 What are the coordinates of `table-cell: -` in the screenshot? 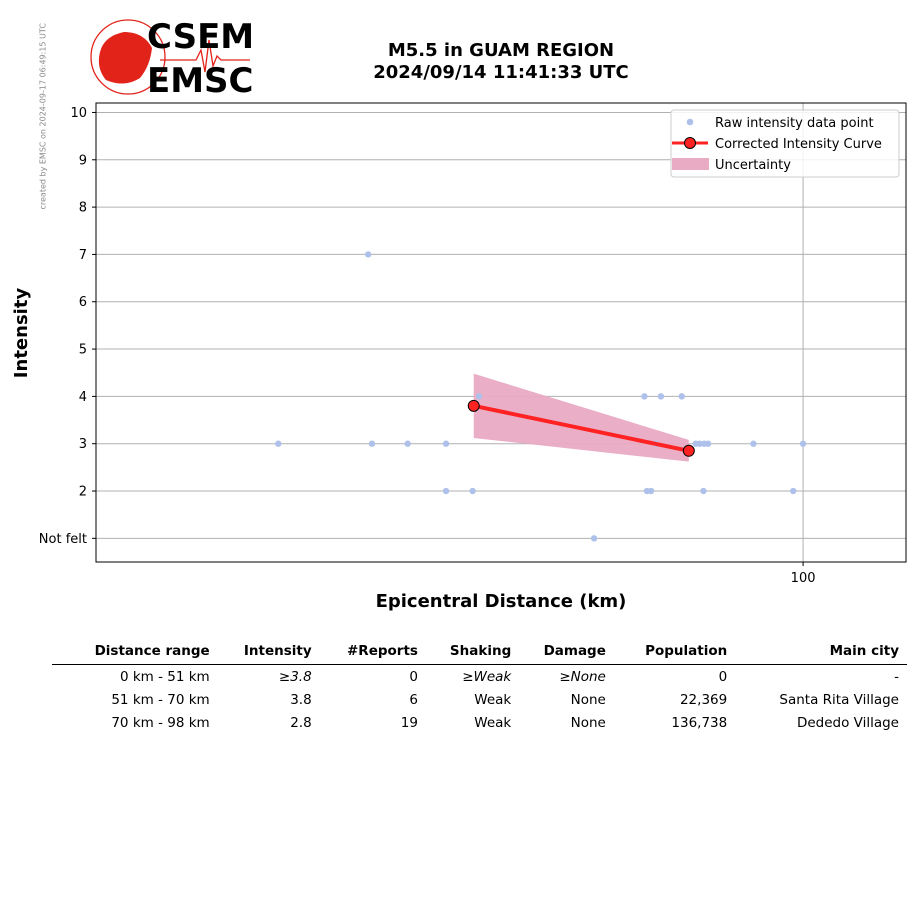 It's located at (896, 677).